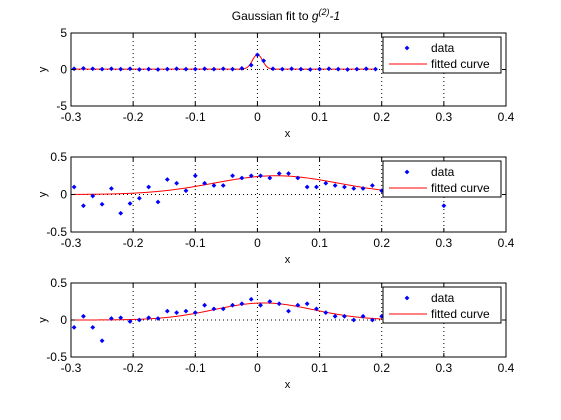 The width and height of the screenshot is (561, 420). What do you see at coordinates (381, 117) in the screenshot?
I see `x-tick-label: 0.2` at bounding box center [381, 117].